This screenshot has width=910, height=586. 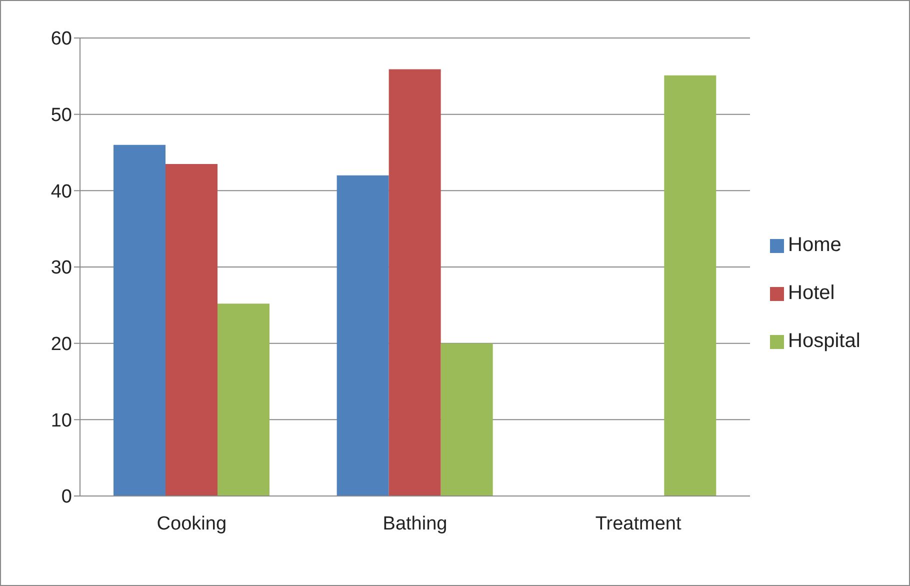 I want to click on y-tick-label: 50, so click(x=61, y=115).